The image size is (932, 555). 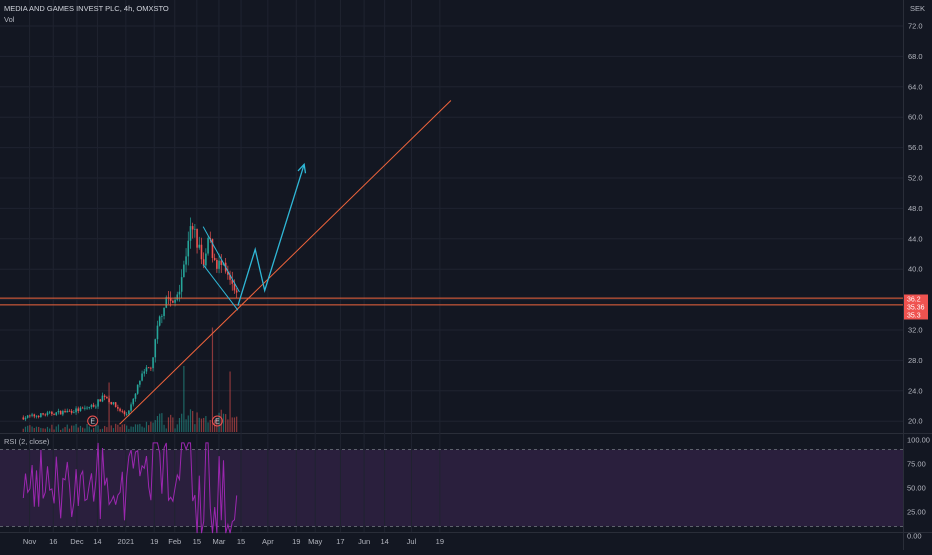 I want to click on time-tick-label: Mar, so click(x=218, y=541).